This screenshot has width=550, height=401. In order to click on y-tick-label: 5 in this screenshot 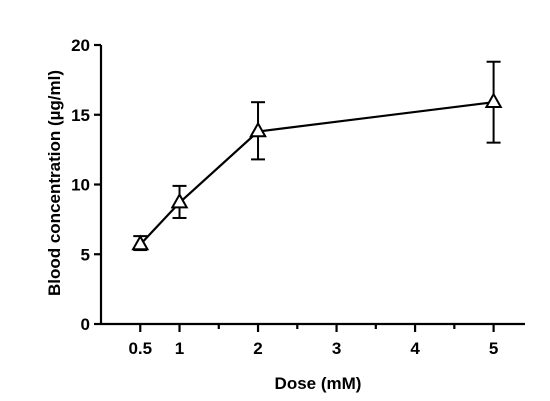, I will do `click(85, 254)`.